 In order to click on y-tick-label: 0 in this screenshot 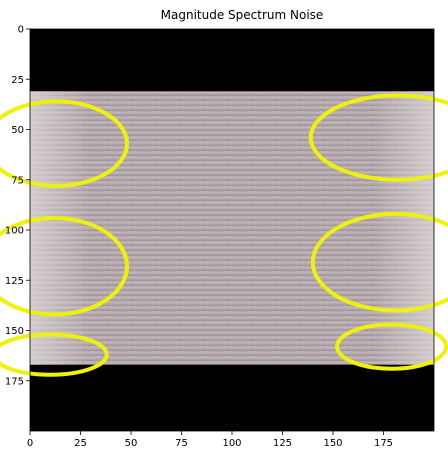, I will do `click(21, 30)`.